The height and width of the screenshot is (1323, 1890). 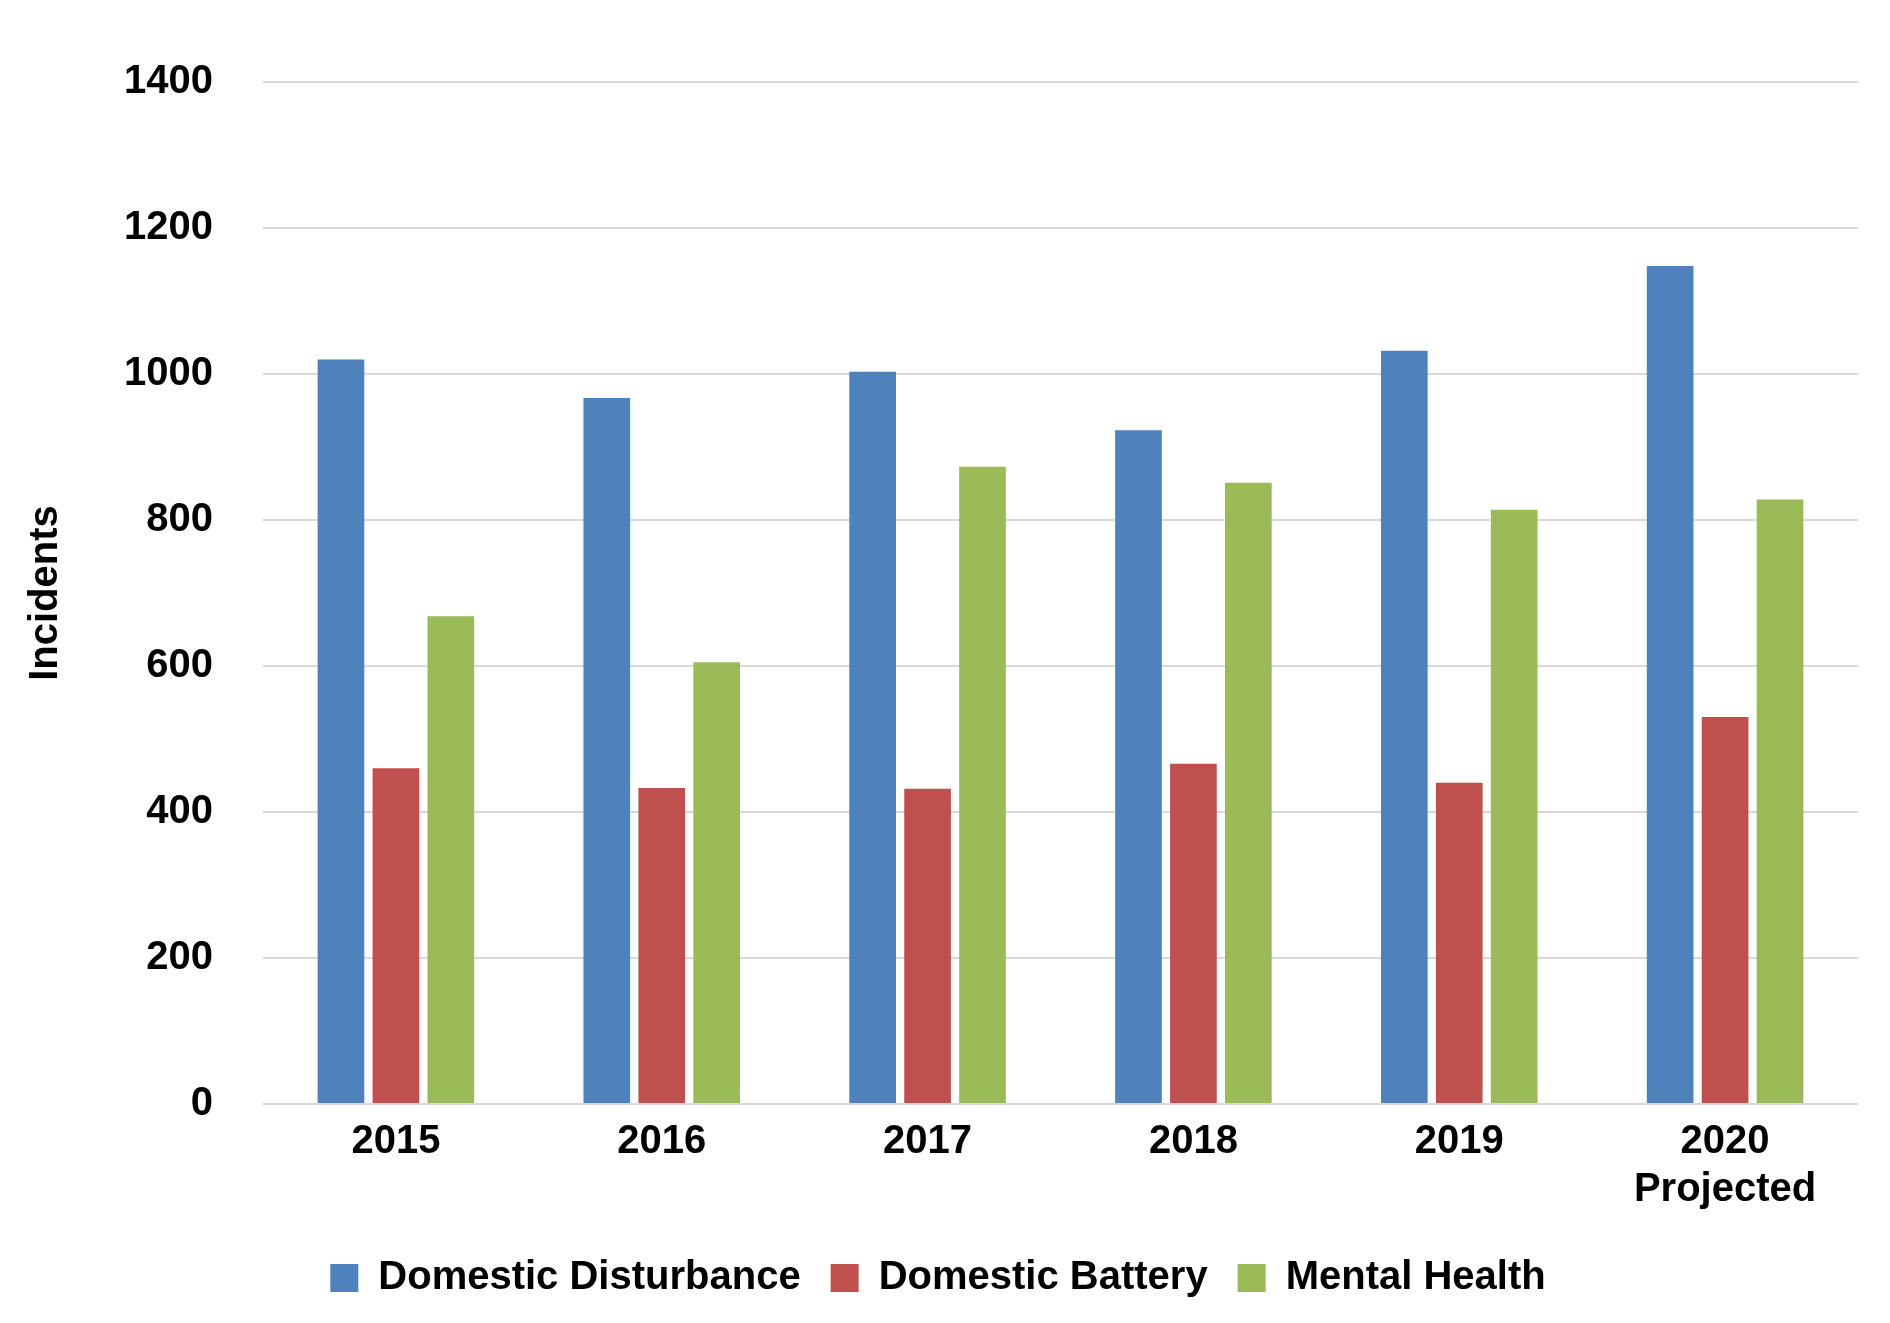 I want to click on y-tick-label: 1400, so click(x=168, y=79).